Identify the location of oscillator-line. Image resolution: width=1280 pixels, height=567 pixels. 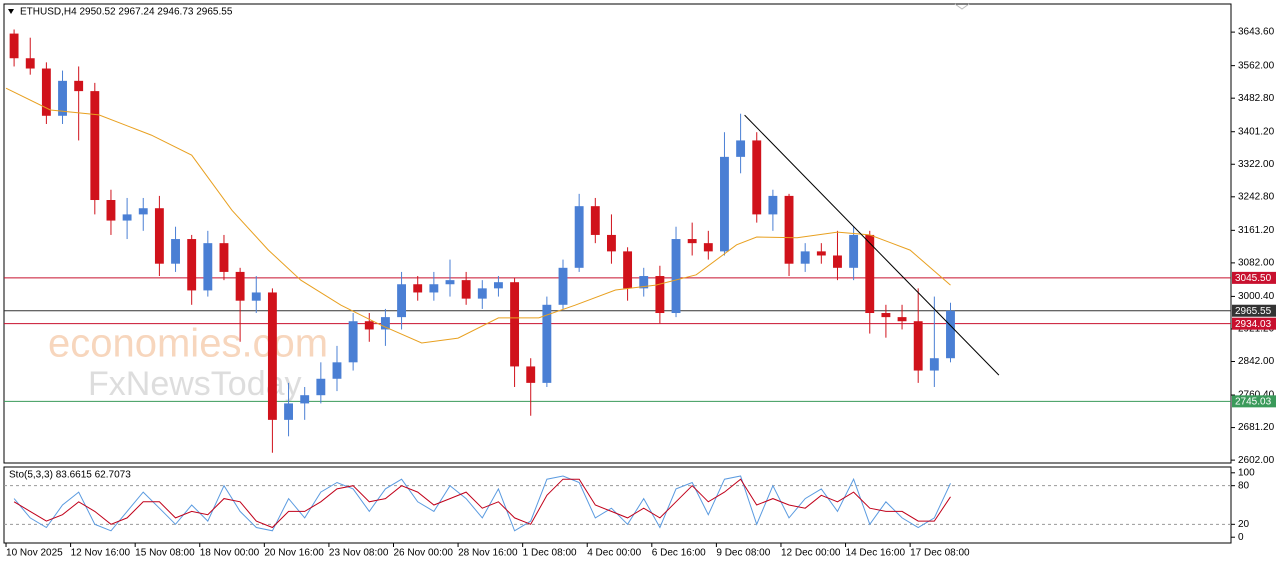
(482, 503).